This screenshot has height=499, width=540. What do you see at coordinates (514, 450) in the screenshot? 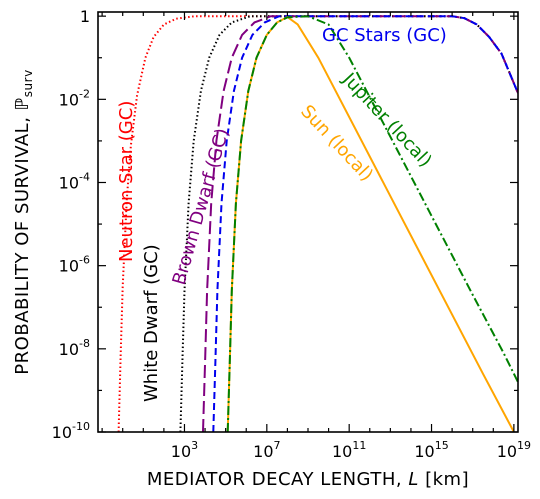
I see `x-tick-label: 10¹⁹` at bounding box center [514, 450].